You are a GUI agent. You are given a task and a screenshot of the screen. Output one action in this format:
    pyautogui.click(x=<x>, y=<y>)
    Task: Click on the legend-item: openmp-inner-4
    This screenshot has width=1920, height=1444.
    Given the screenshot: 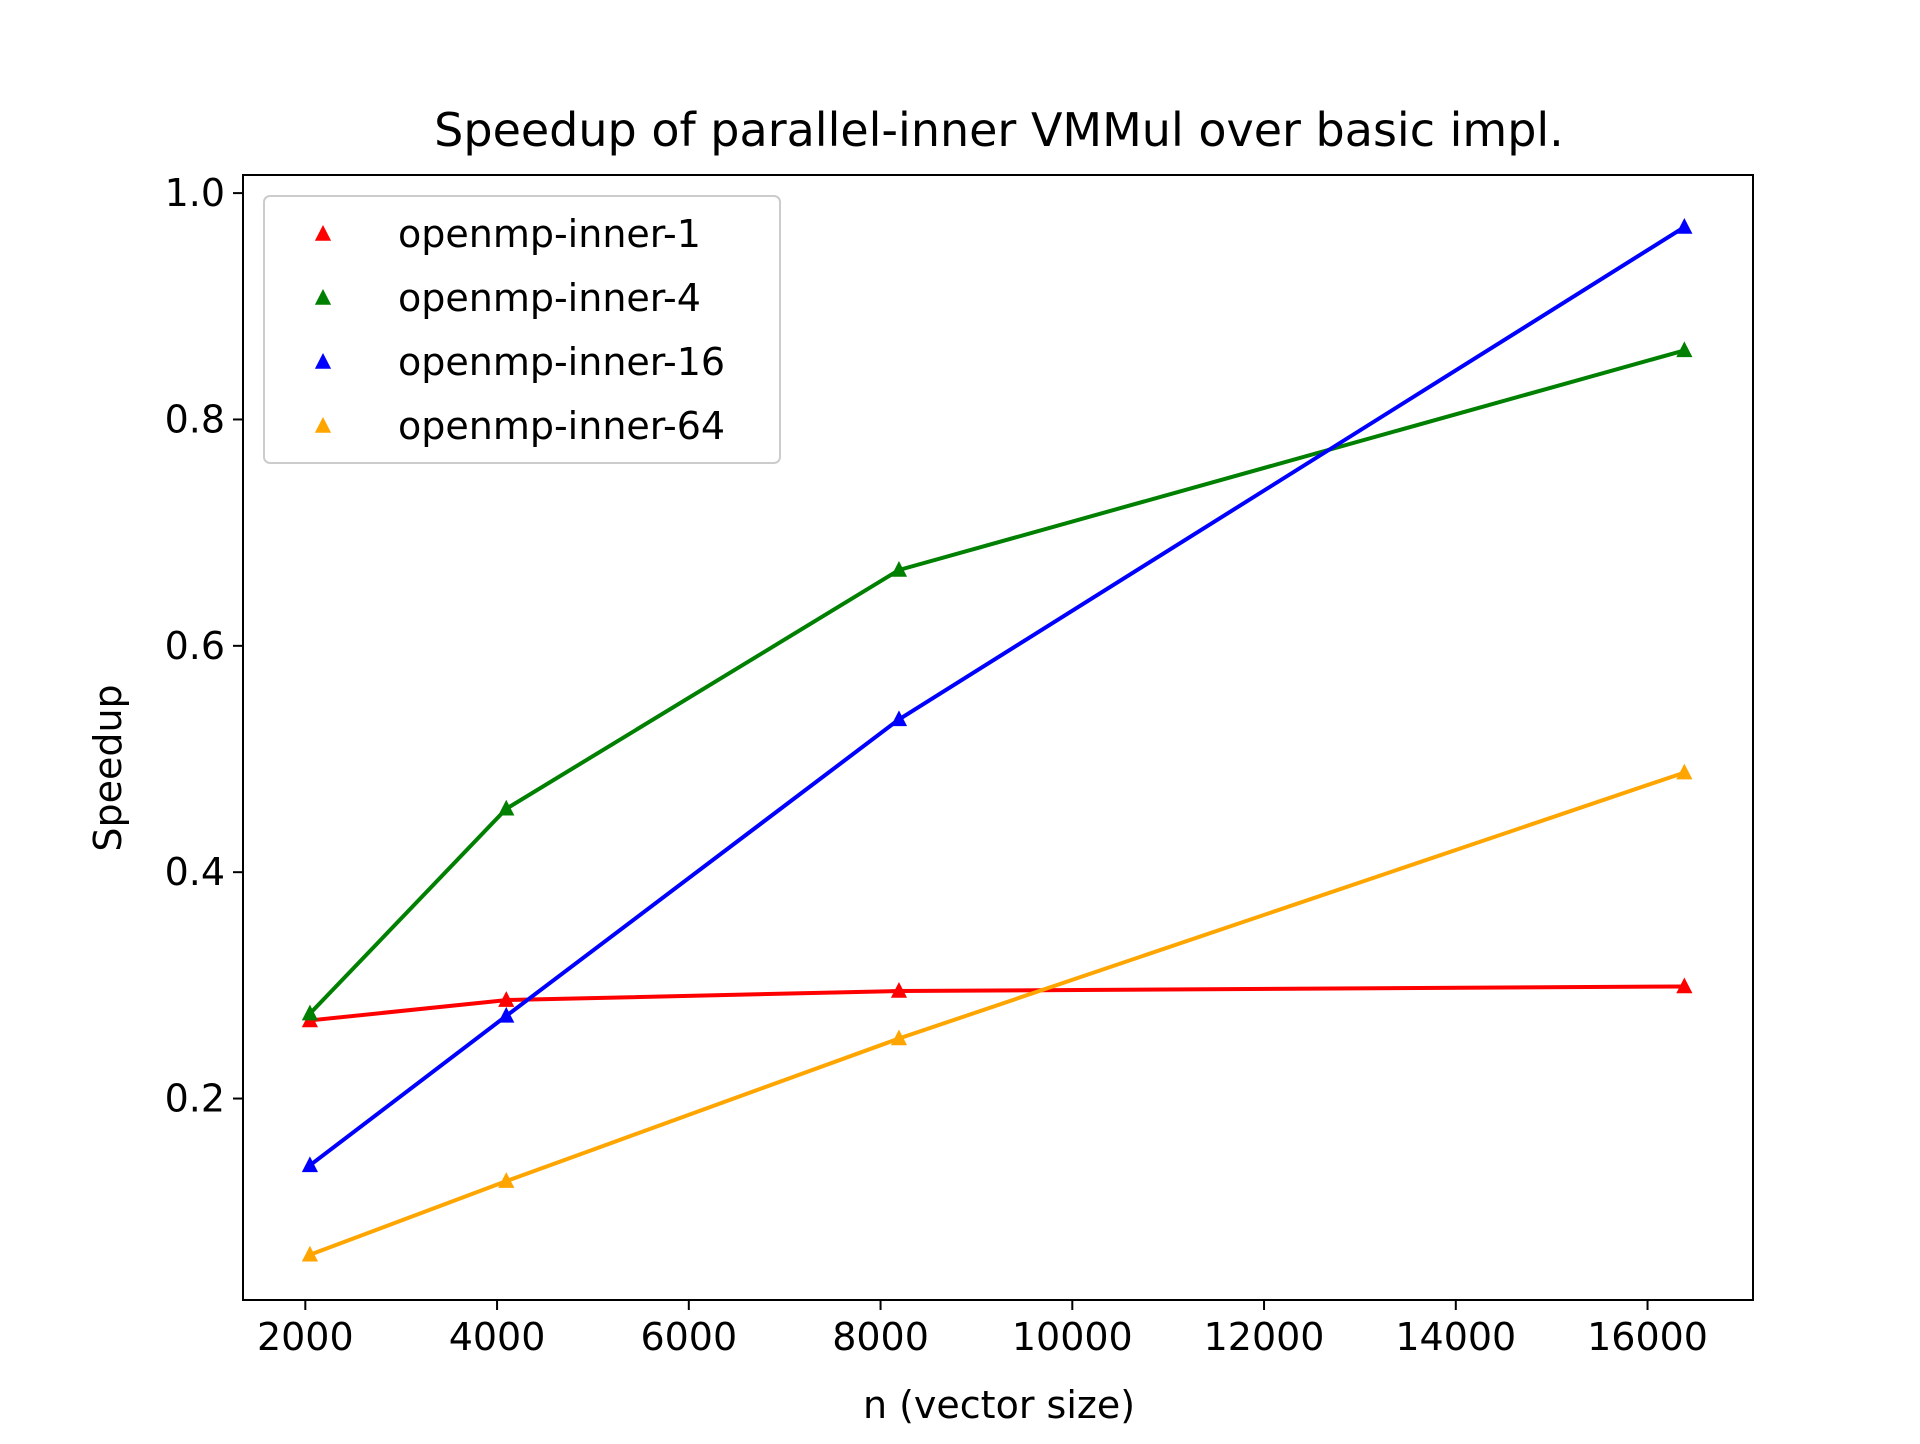 What is the action you would take?
    pyautogui.click(x=507, y=298)
    